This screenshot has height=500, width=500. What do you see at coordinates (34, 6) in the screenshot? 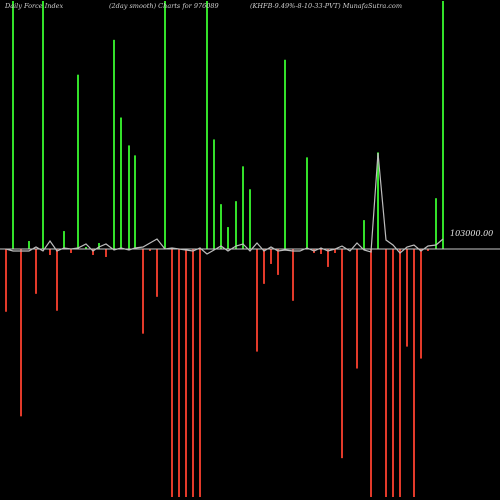
I see `chart-header-left: Daily Force Index` at bounding box center [34, 6].